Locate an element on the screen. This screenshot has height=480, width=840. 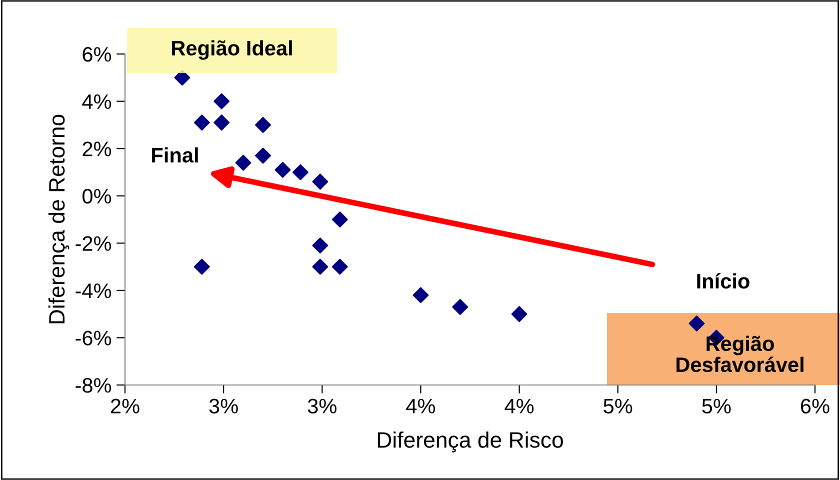
annotation: Final is located at coordinates (175, 155).